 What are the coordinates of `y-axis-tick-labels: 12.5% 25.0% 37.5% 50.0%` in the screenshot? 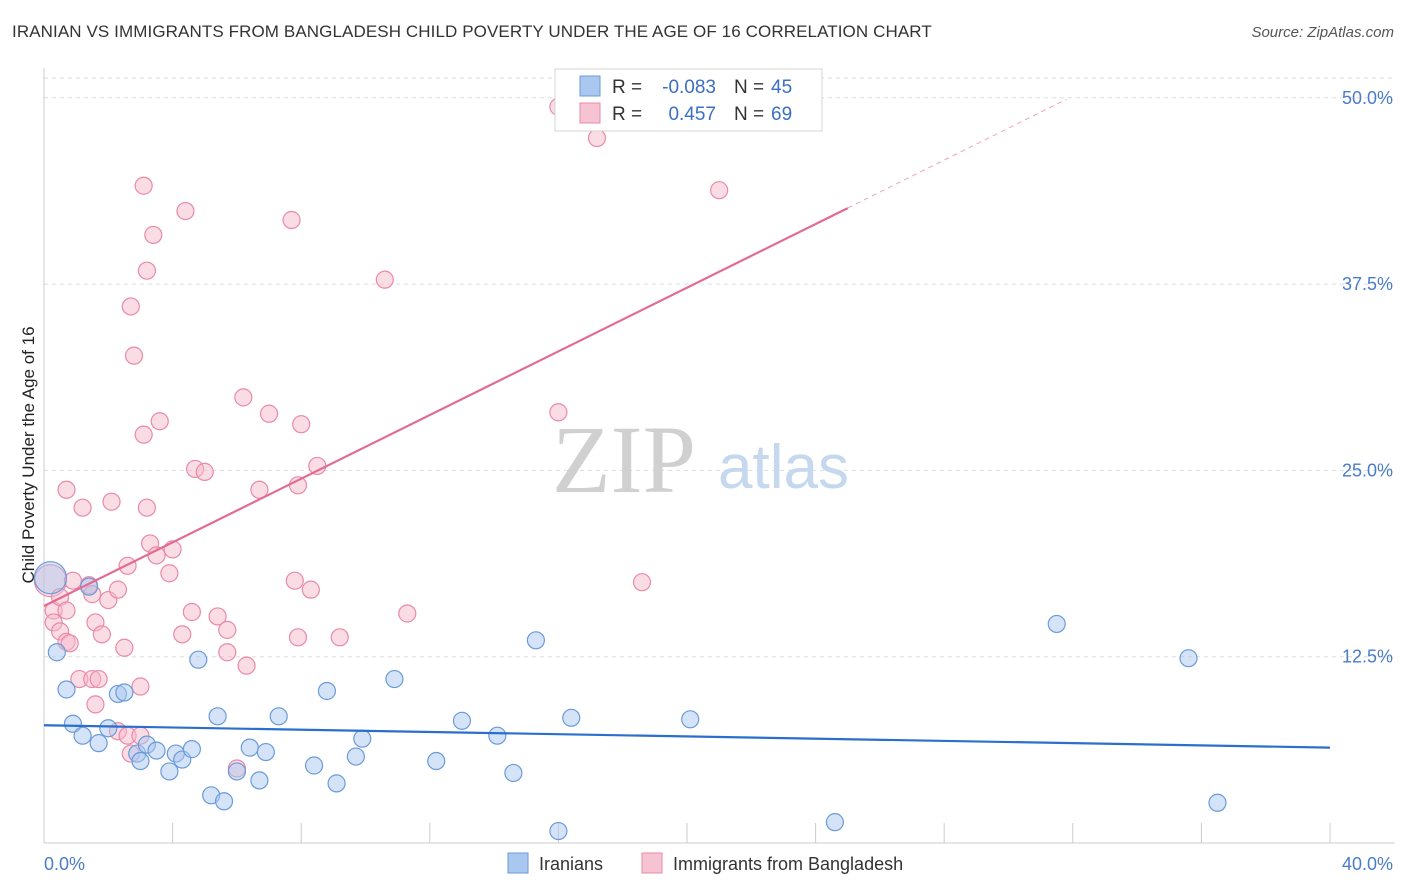 It's located at (1367, 377).